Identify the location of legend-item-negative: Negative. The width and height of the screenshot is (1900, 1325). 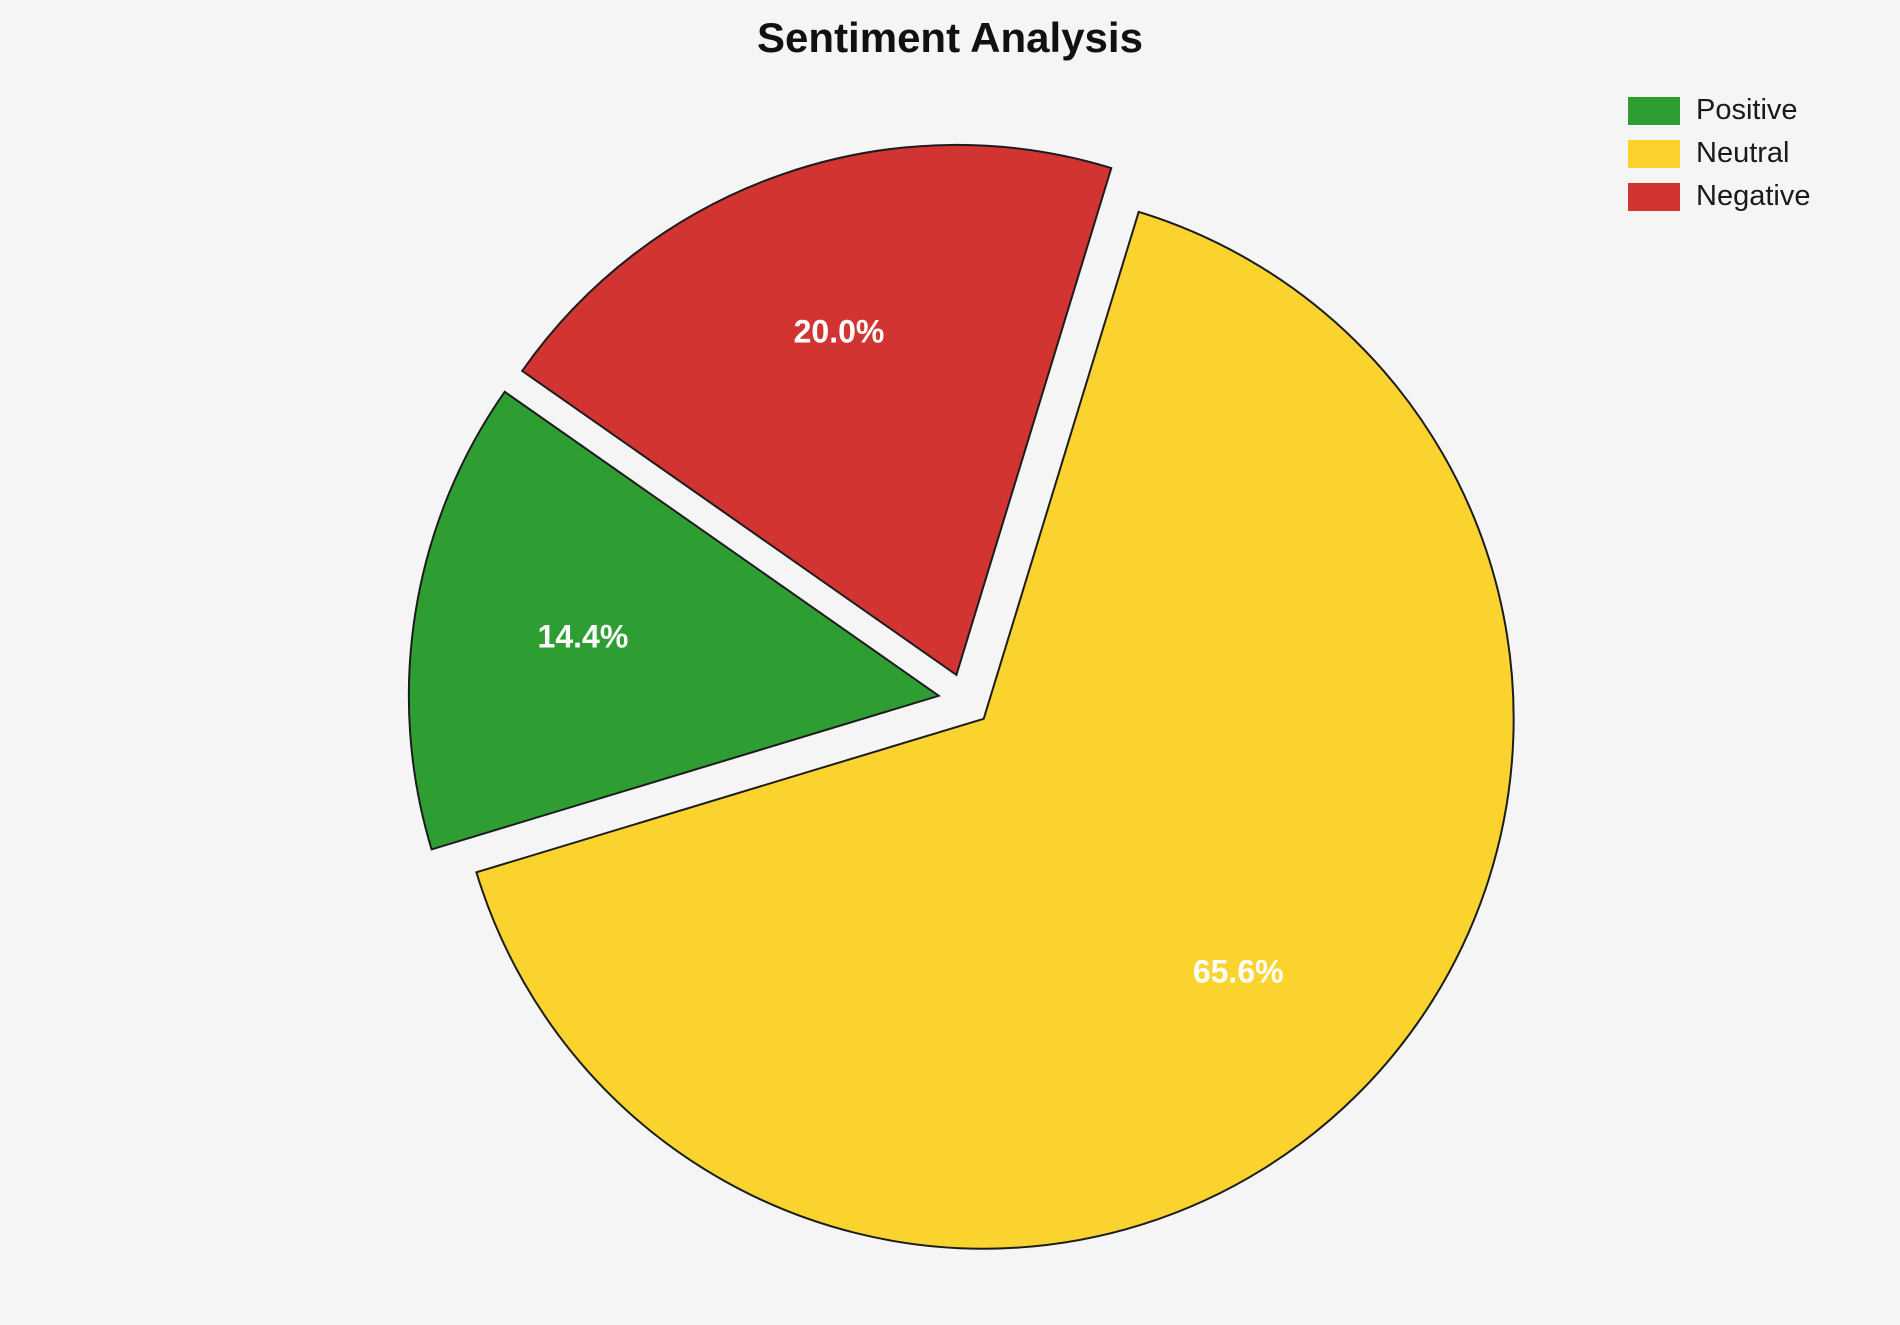
(1719, 196).